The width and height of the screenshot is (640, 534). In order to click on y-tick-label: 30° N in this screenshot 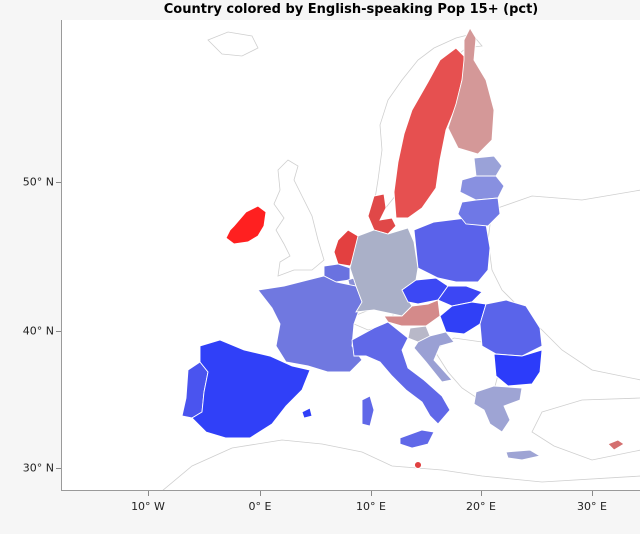, I will do `click(38, 468)`.